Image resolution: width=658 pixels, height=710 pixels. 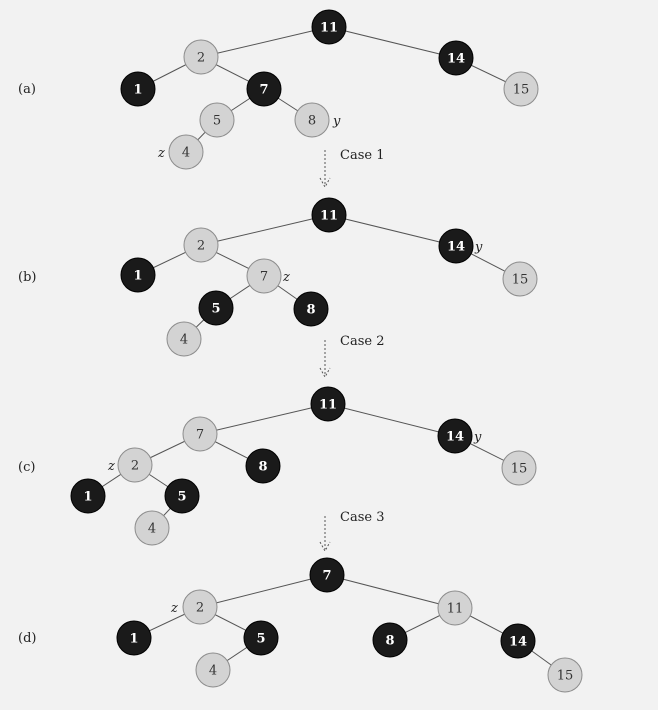 I want to click on node-a-5: 5, so click(x=217, y=120).